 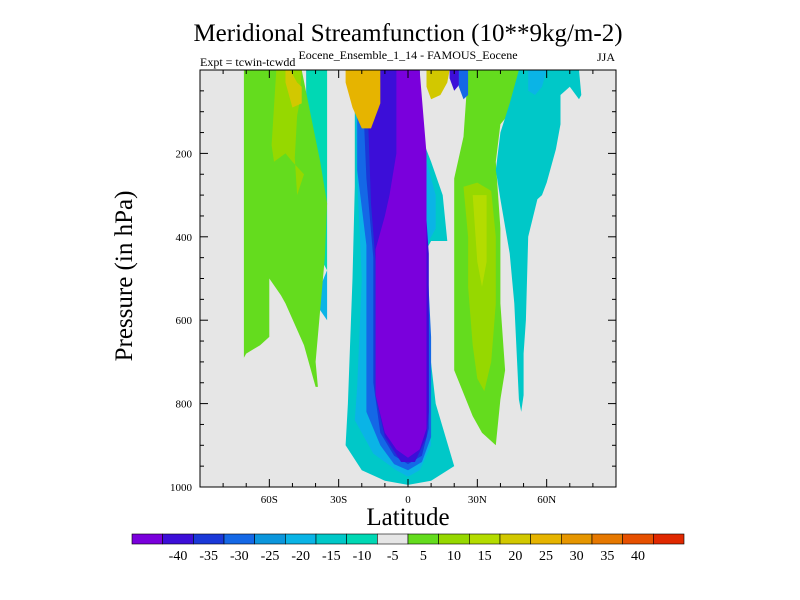 What do you see at coordinates (546, 556) in the screenshot?
I see `colorbar-label: 25` at bounding box center [546, 556].